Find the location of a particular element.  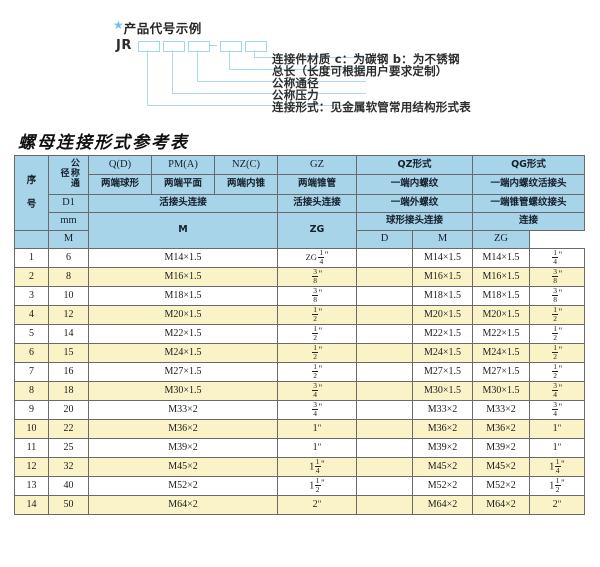

cell-thread-m: M16×1.5 is located at coordinates (183, 276).